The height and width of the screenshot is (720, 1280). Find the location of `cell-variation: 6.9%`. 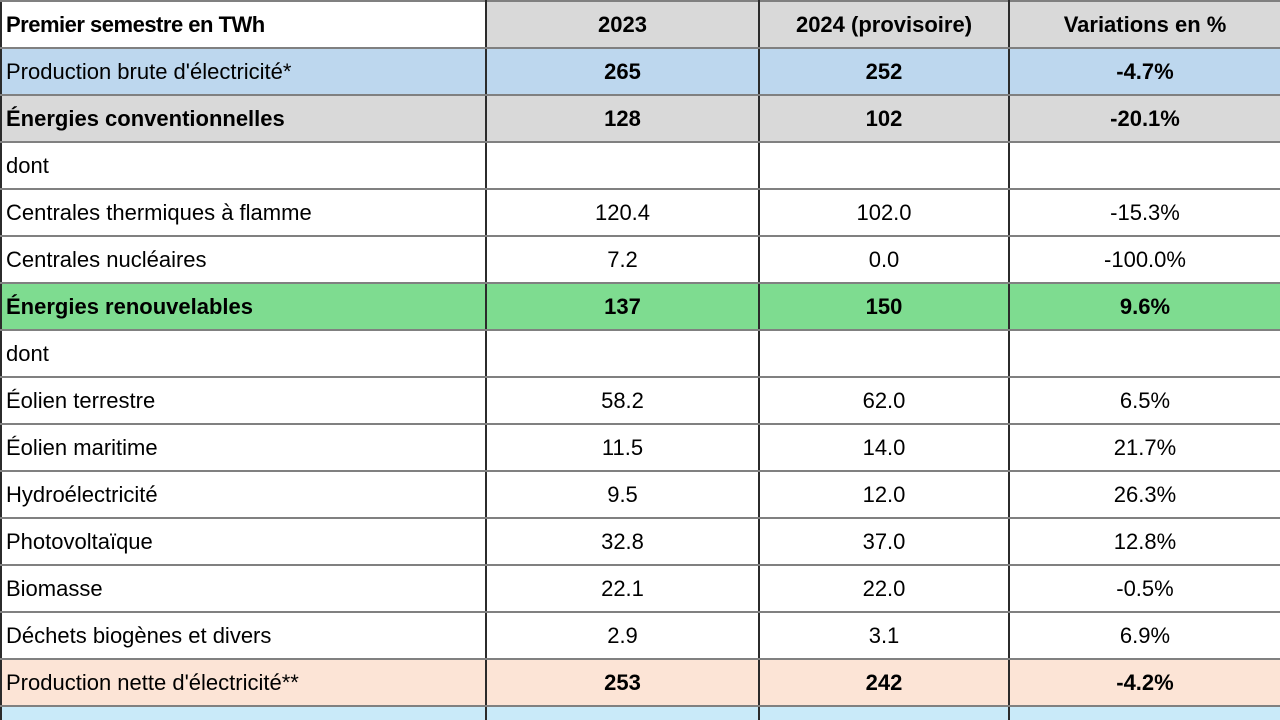

cell-variation: 6.9% is located at coordinates (1144, 635).